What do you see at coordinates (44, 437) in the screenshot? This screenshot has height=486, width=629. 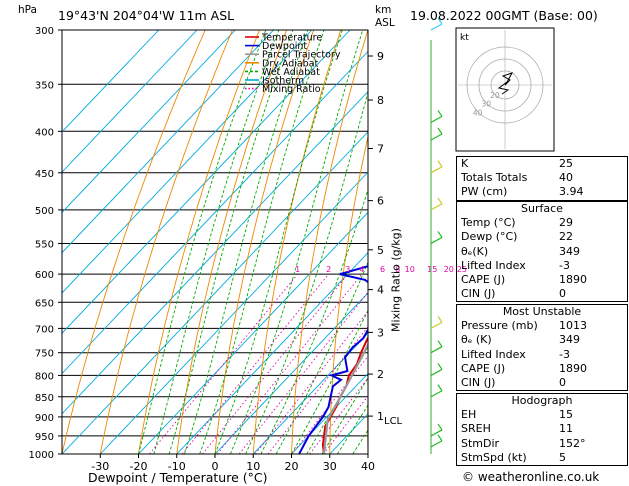 I see `pressure-label: 950` at bounding box center [44, 437].